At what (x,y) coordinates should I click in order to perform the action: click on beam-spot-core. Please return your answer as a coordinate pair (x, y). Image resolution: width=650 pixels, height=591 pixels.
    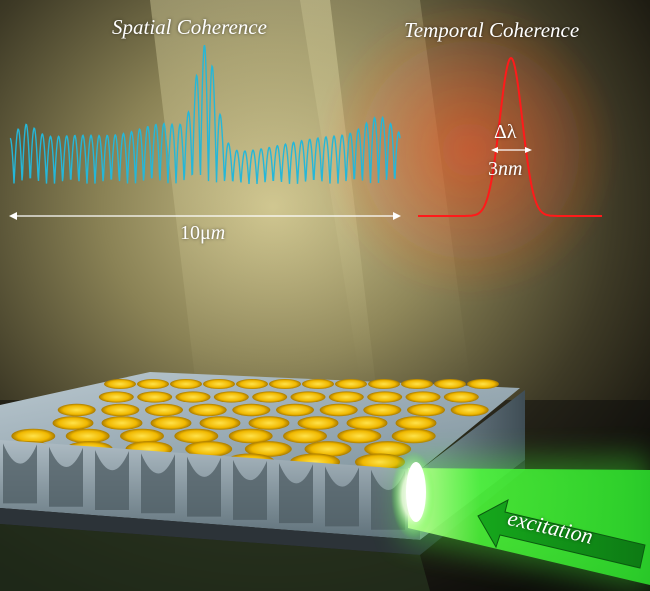
    Looking at the image, I should click on (416, 492).